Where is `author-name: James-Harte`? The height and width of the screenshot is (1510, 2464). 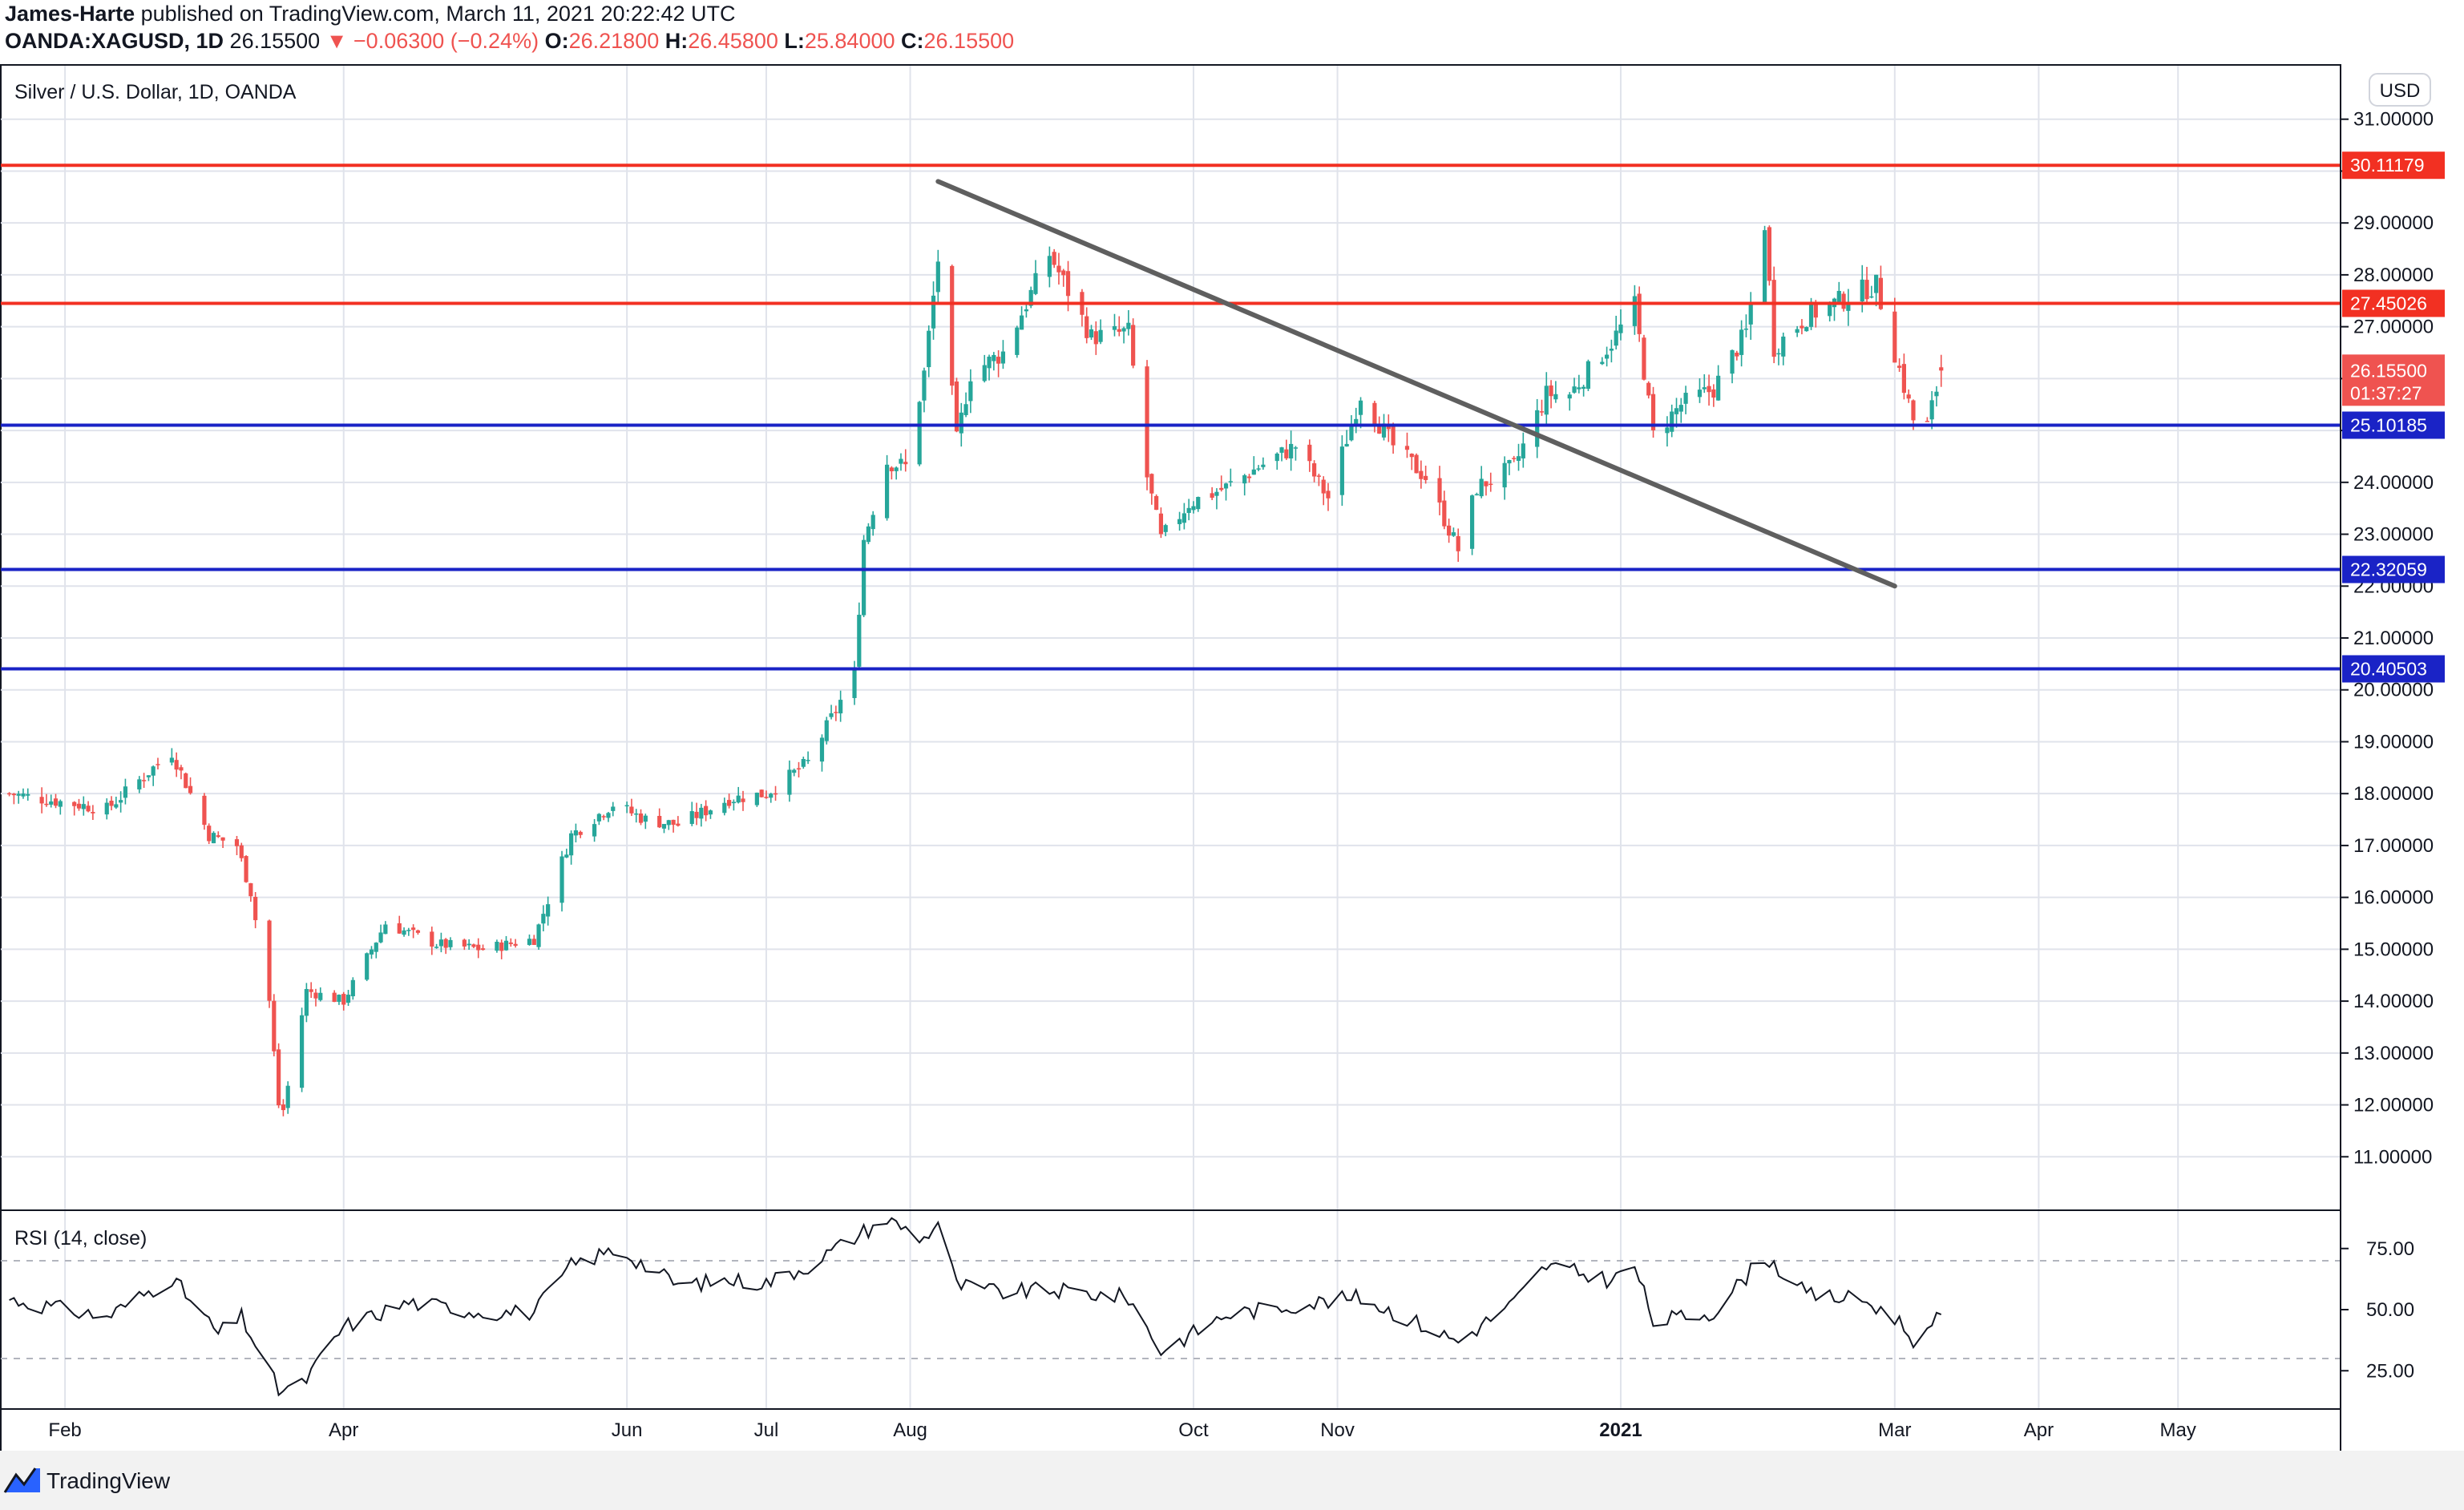 author-name: James-Harte is located at coordinates (70, 14).